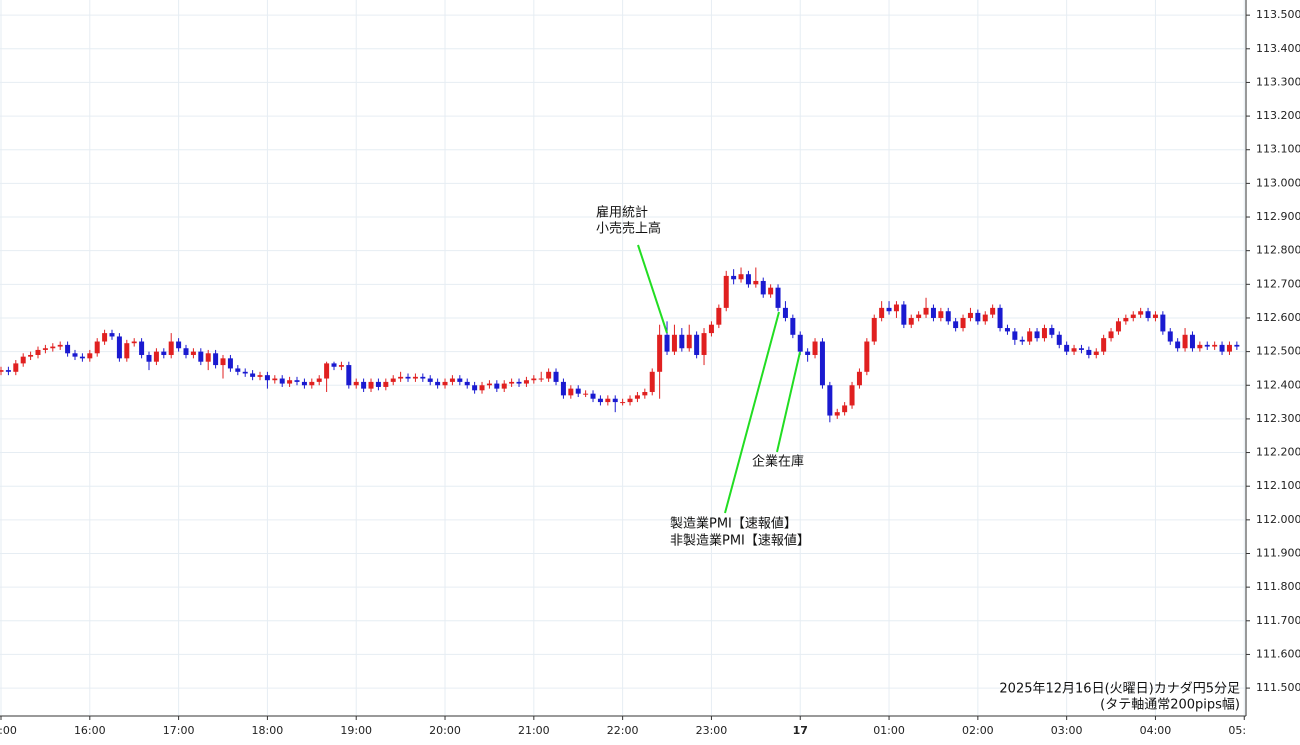  What do you see at coordinates (534, 730) in the screenshot?
I see `x-tick-label: 21:00` at bounding box center [534, 730].